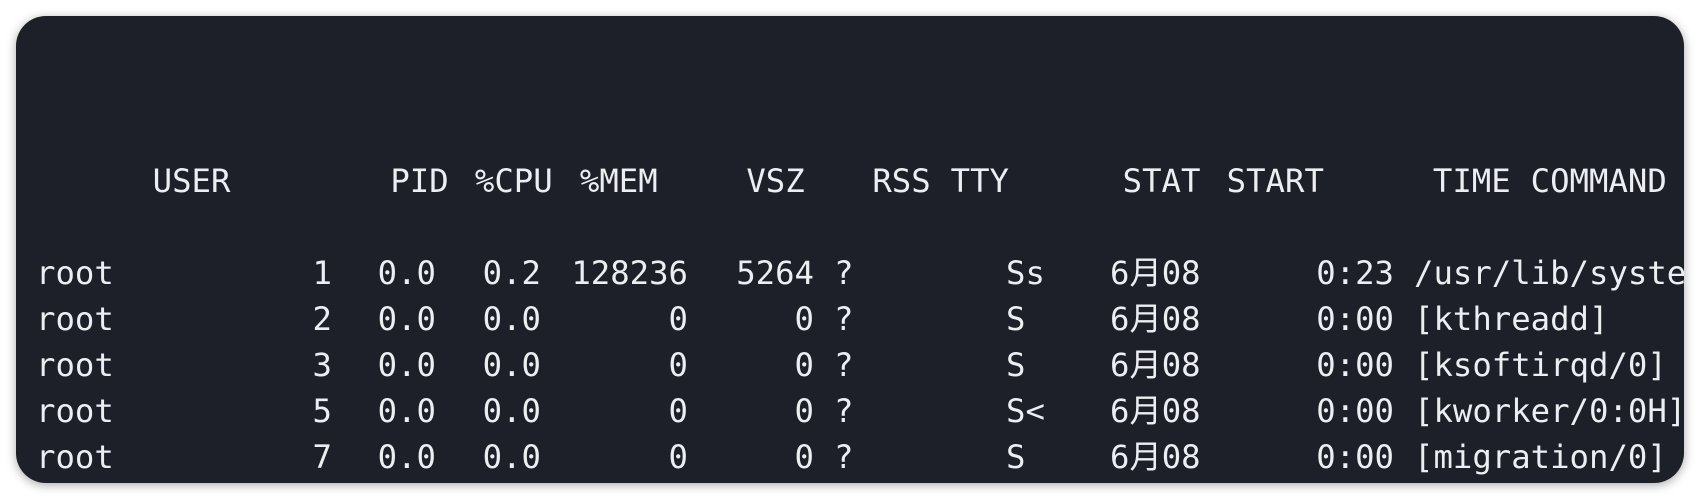 This screenshot has width=1700, height=500. Describe the element at coordinates (272, 481) in the screenshot. I see `cell-pid: 8` at that location.